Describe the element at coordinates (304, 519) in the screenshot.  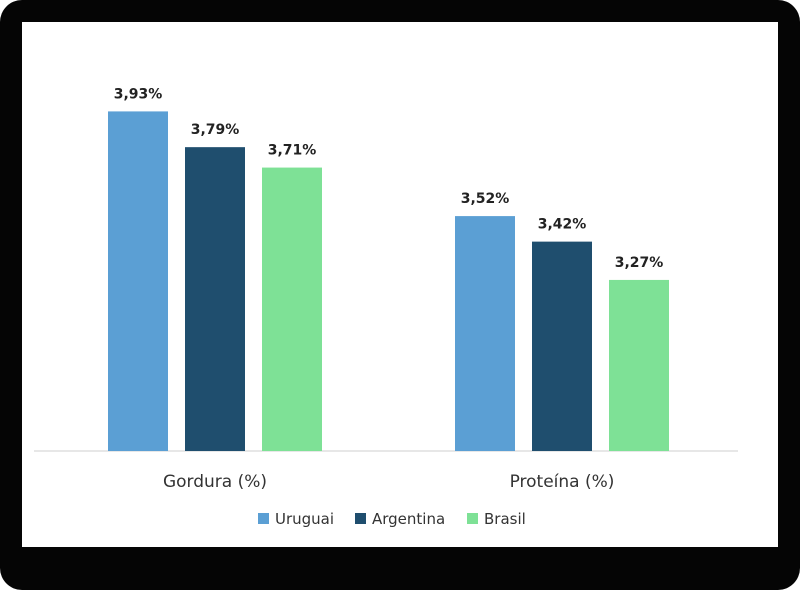
I see `legend-label: Uruguai` at that location.